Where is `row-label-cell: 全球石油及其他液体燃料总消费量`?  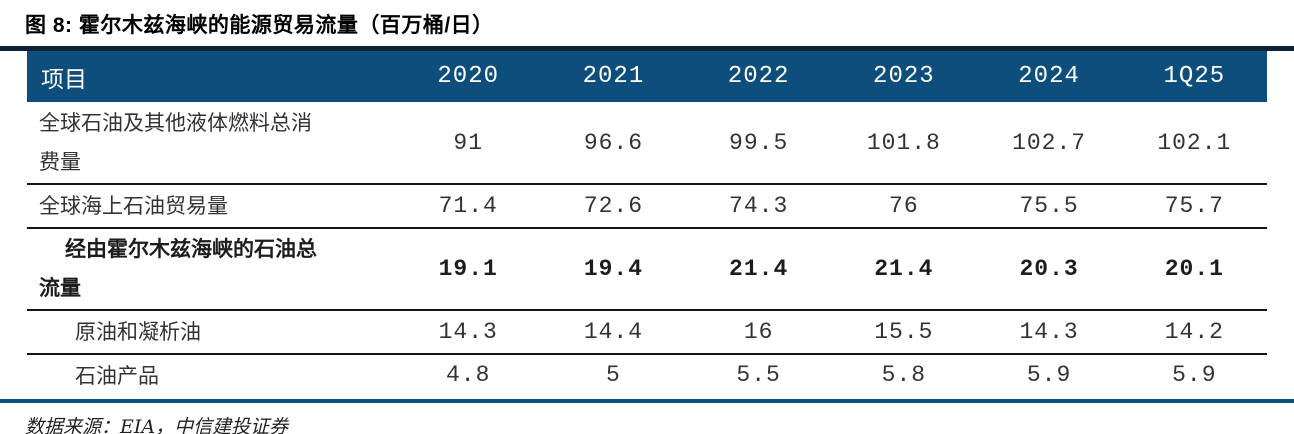
row-label-cell: 全球石油及其他液体燃料总消费量 is located at coordinates (211, 143).